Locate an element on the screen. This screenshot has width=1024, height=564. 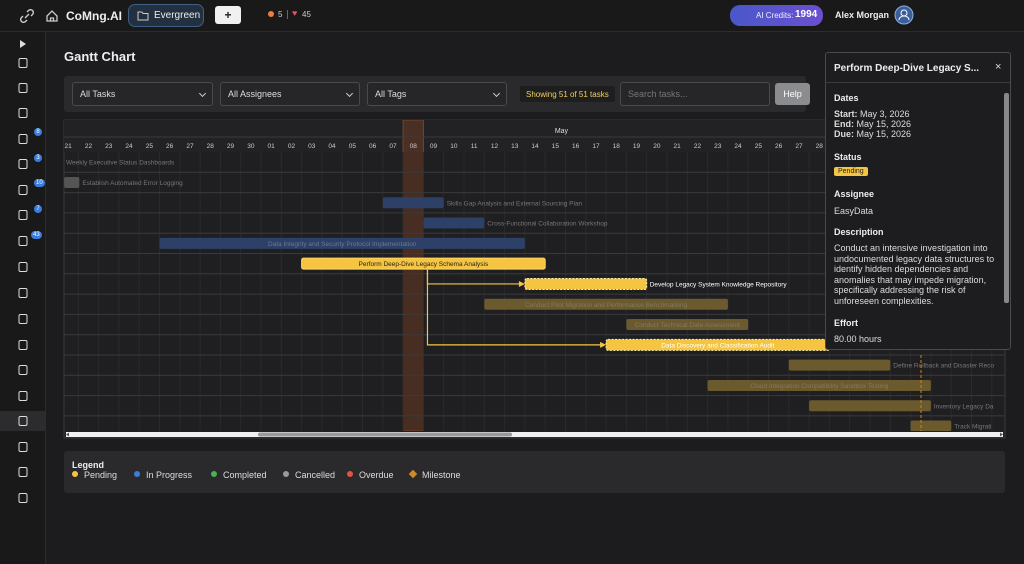
task-count: Showing 51 of 51 tasks is located at coordinates (567, 94).